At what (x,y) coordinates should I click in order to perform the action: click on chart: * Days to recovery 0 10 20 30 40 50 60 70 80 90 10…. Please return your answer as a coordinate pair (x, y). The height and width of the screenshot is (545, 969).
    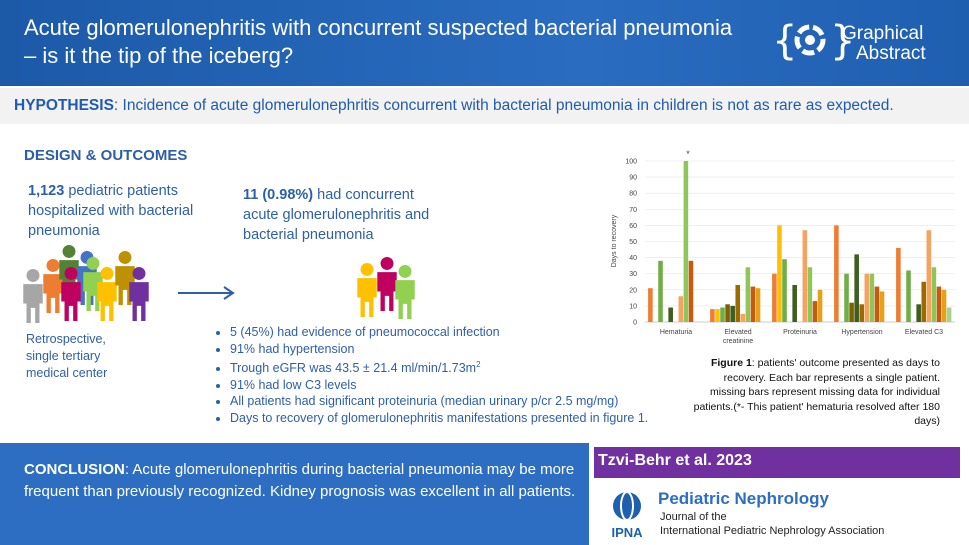
    Looking at the image, I should click on (783, 238).